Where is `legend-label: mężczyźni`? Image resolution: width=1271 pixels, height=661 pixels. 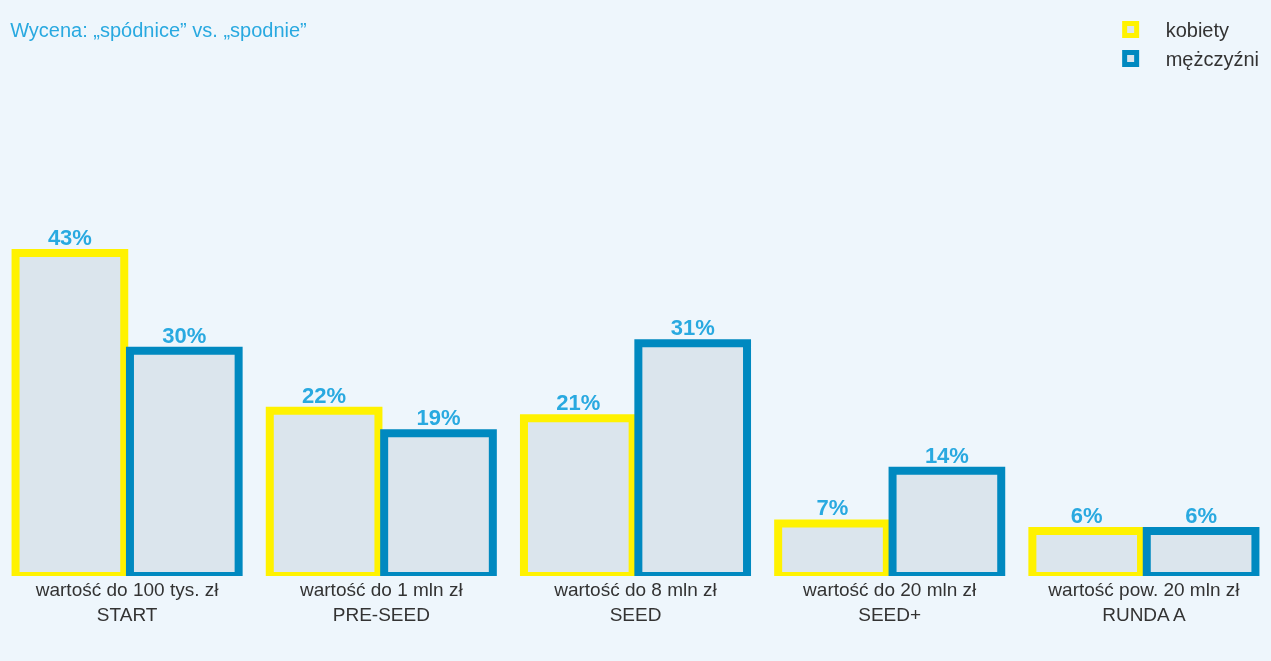
legend-label: mężczyźni is located at coordinates (1212, 59).